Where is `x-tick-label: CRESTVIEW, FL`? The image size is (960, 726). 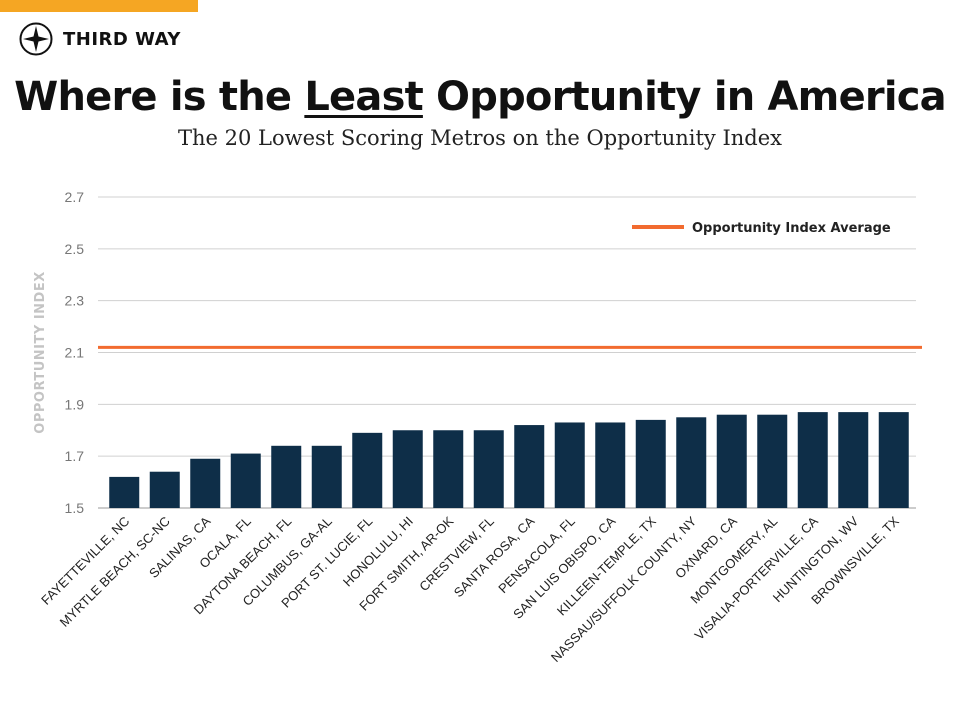 x-tick-label: CRESTVIEW, FL is located at coordinates (456, 554).